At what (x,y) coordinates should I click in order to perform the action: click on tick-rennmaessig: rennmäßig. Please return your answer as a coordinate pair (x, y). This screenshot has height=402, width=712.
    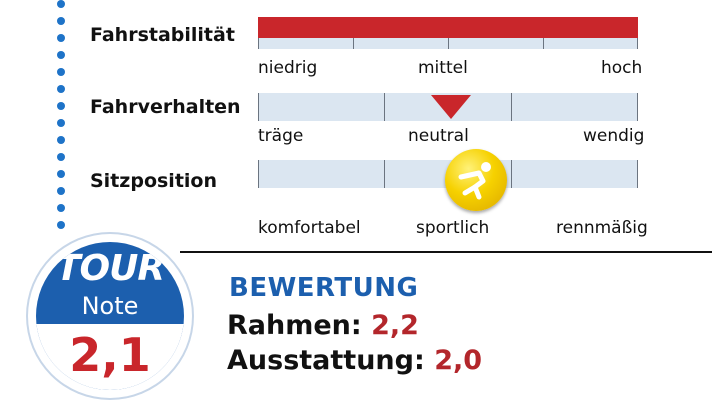
    Looking at the image, I should click on (602, 228).